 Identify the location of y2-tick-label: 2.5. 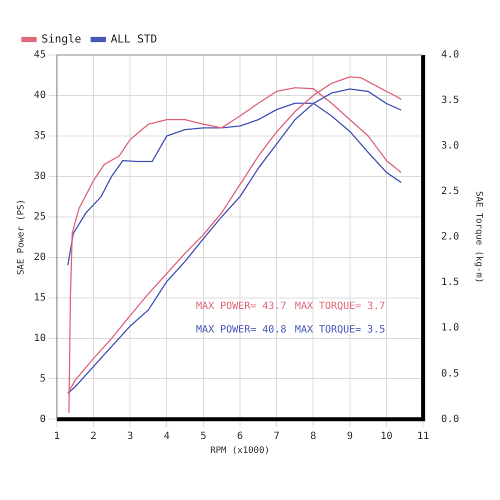
(450, 192).